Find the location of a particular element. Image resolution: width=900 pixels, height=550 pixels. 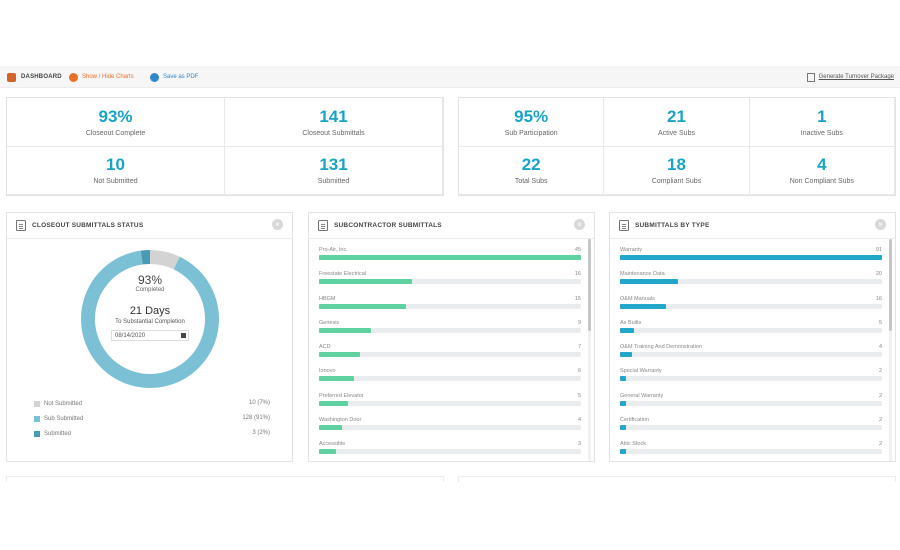

save-as-pdf-button: Save as PDF is located at coordinates (174, 77).